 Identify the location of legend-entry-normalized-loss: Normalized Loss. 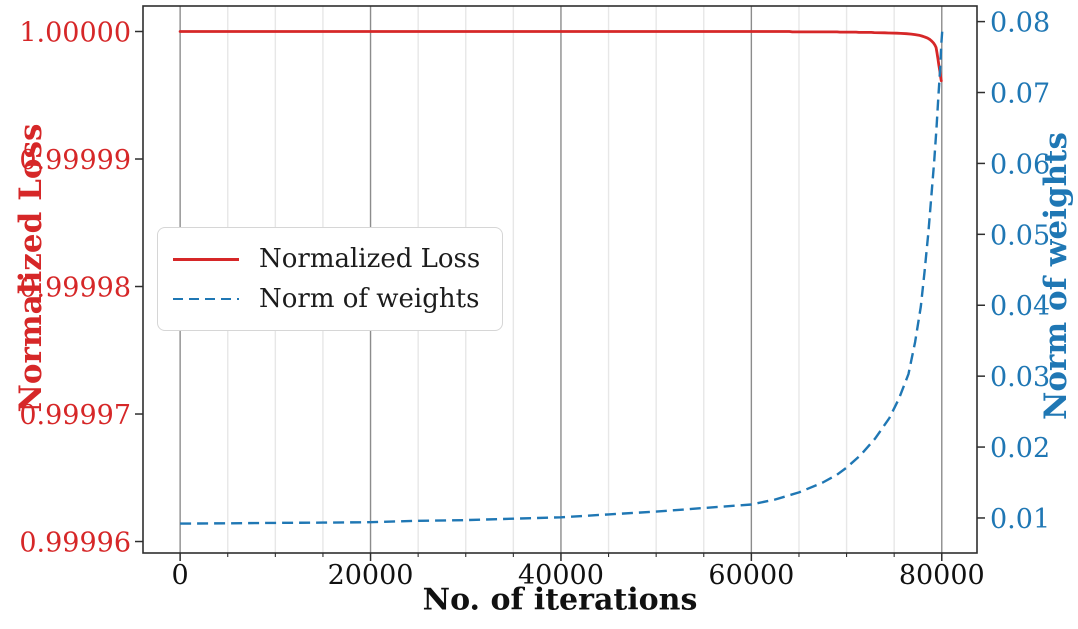
(330, 259).